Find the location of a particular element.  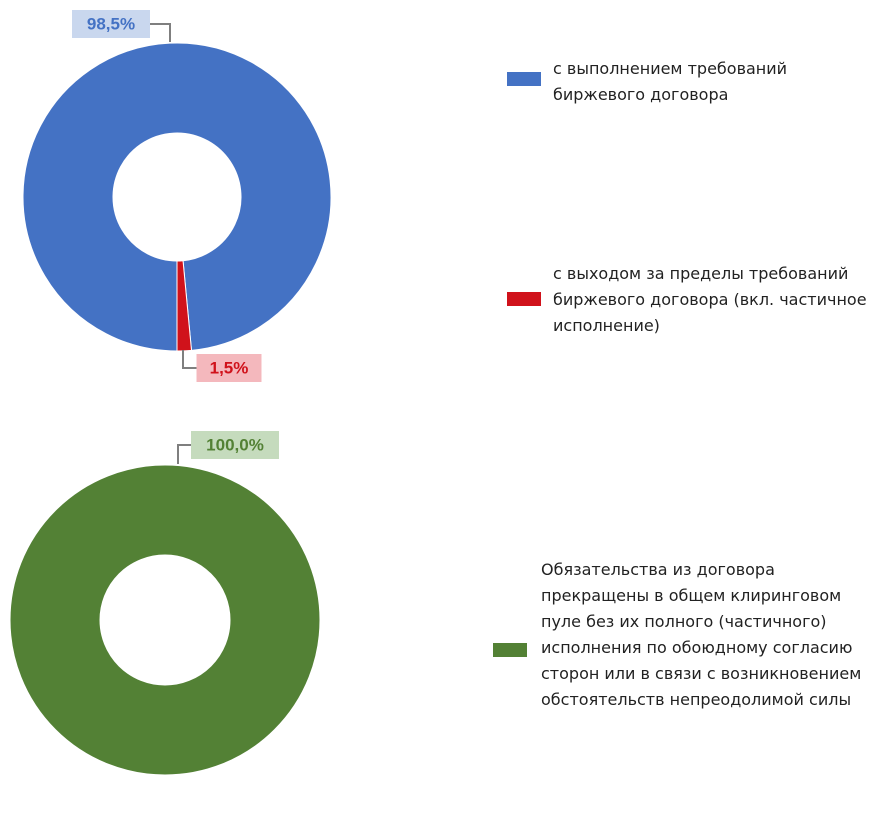

value-label: 100,0% is located at coordinates (235, 444).